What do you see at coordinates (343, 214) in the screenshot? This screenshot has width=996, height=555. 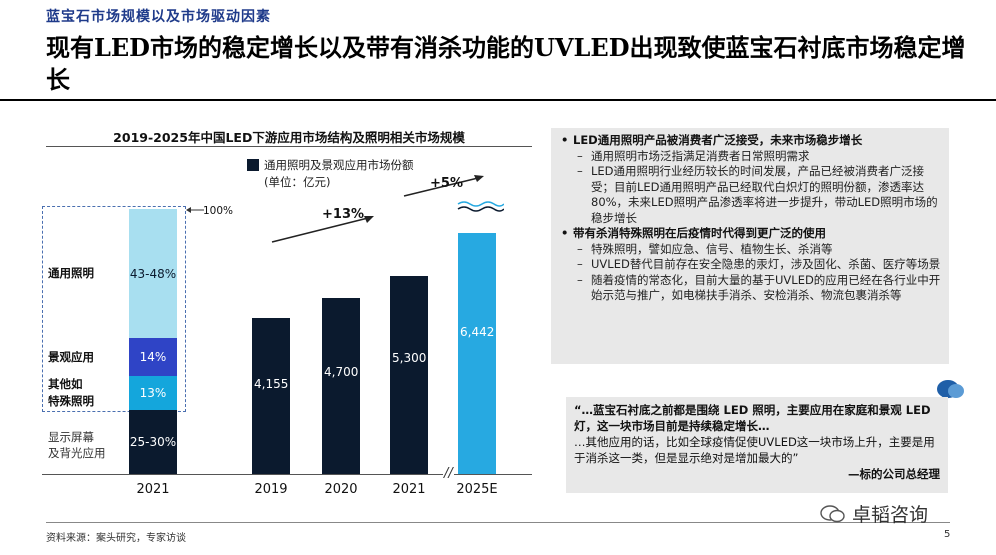 I see `growth-label-13: +13%` at bounding box center [343, 214].